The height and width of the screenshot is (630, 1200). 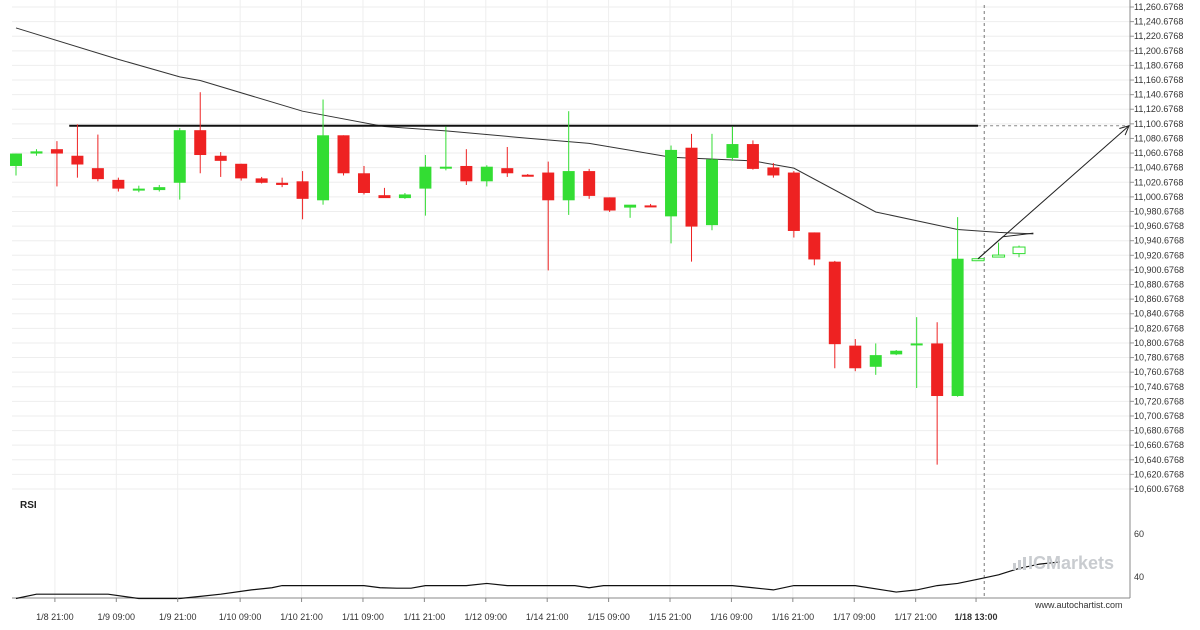 I want to click on y-tick-label: 10,760.6768, so click(x=1159, y=372).